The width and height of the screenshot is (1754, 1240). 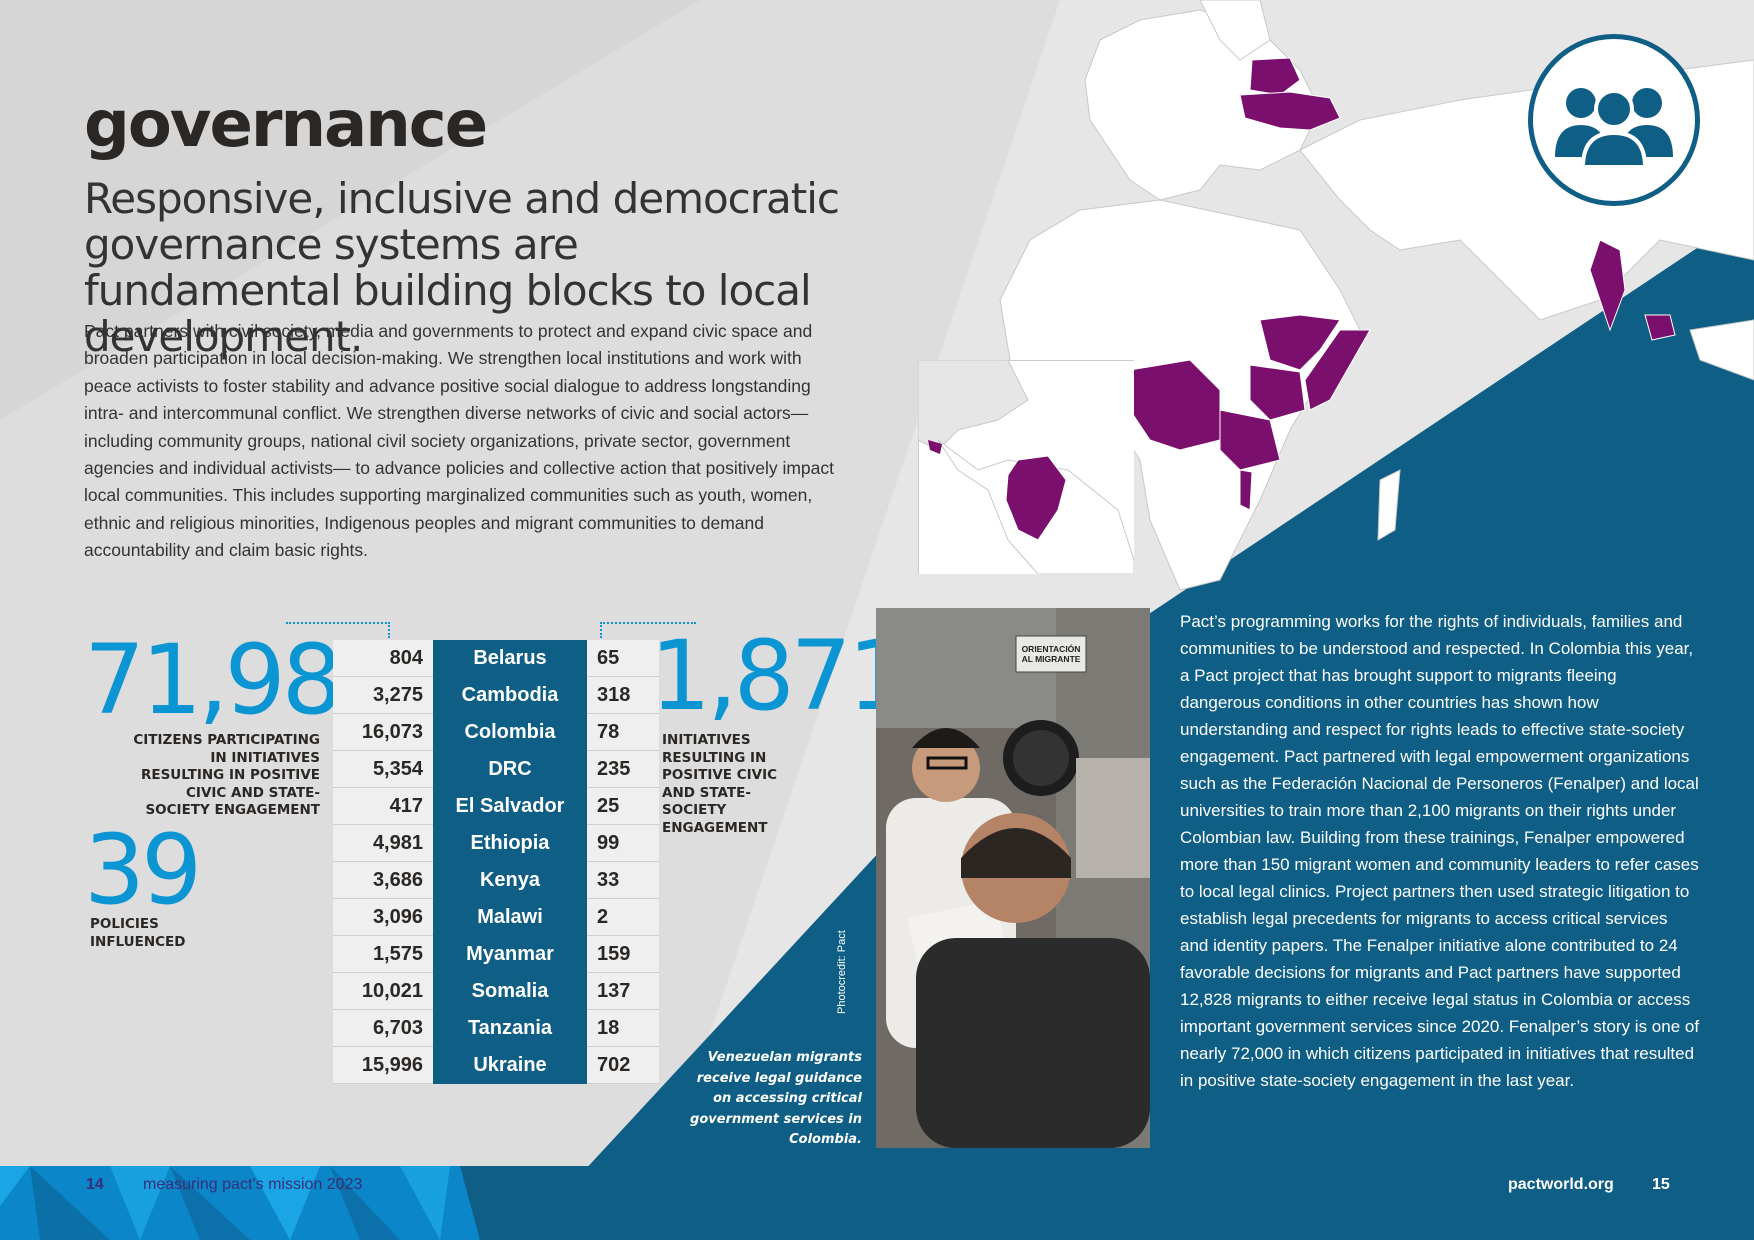 I want to click on country-name-cell: El Salvador, so click(x=510, y=806).